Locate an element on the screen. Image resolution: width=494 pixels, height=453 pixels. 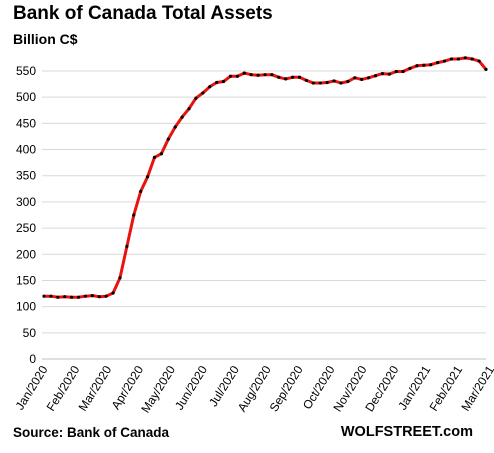
source-note: Source: Bank of Canada is located at coordinates (91, 432).